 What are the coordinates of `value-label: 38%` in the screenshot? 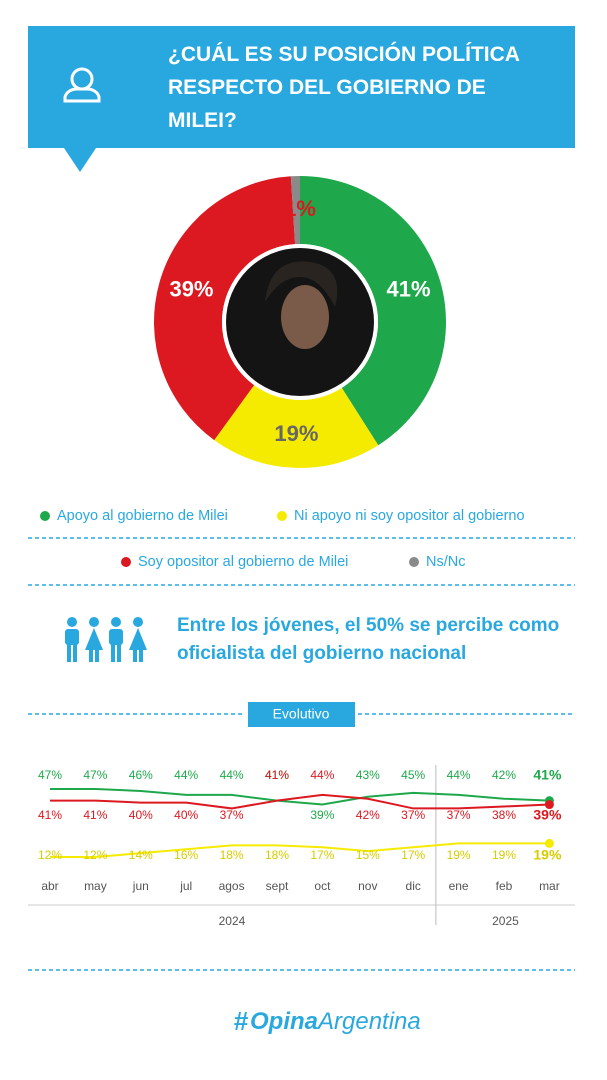 It's located at (504, 815).